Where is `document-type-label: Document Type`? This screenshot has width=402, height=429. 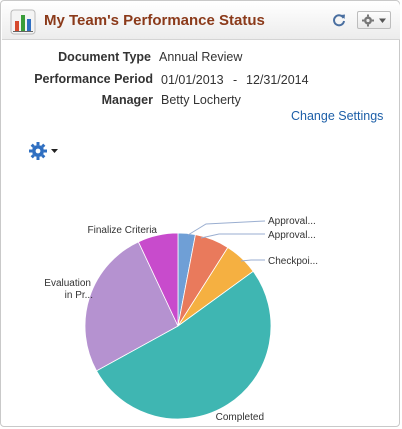
document-type-label: Document Type is located at coordinates (104, 57).